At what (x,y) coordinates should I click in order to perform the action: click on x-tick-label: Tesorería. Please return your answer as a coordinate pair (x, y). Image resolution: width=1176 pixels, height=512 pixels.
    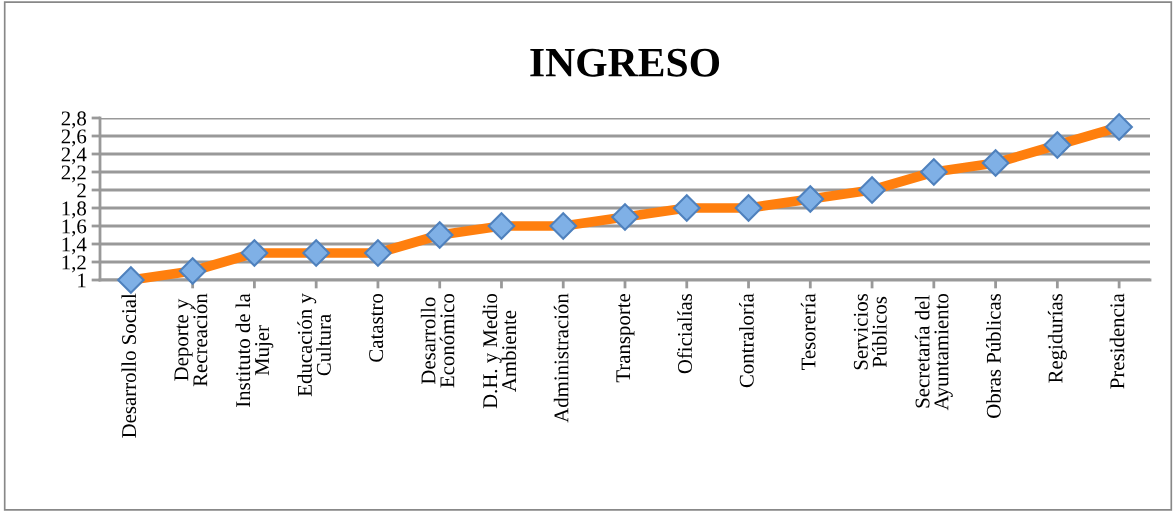
    Looking at the image, I should click on (808, 332).